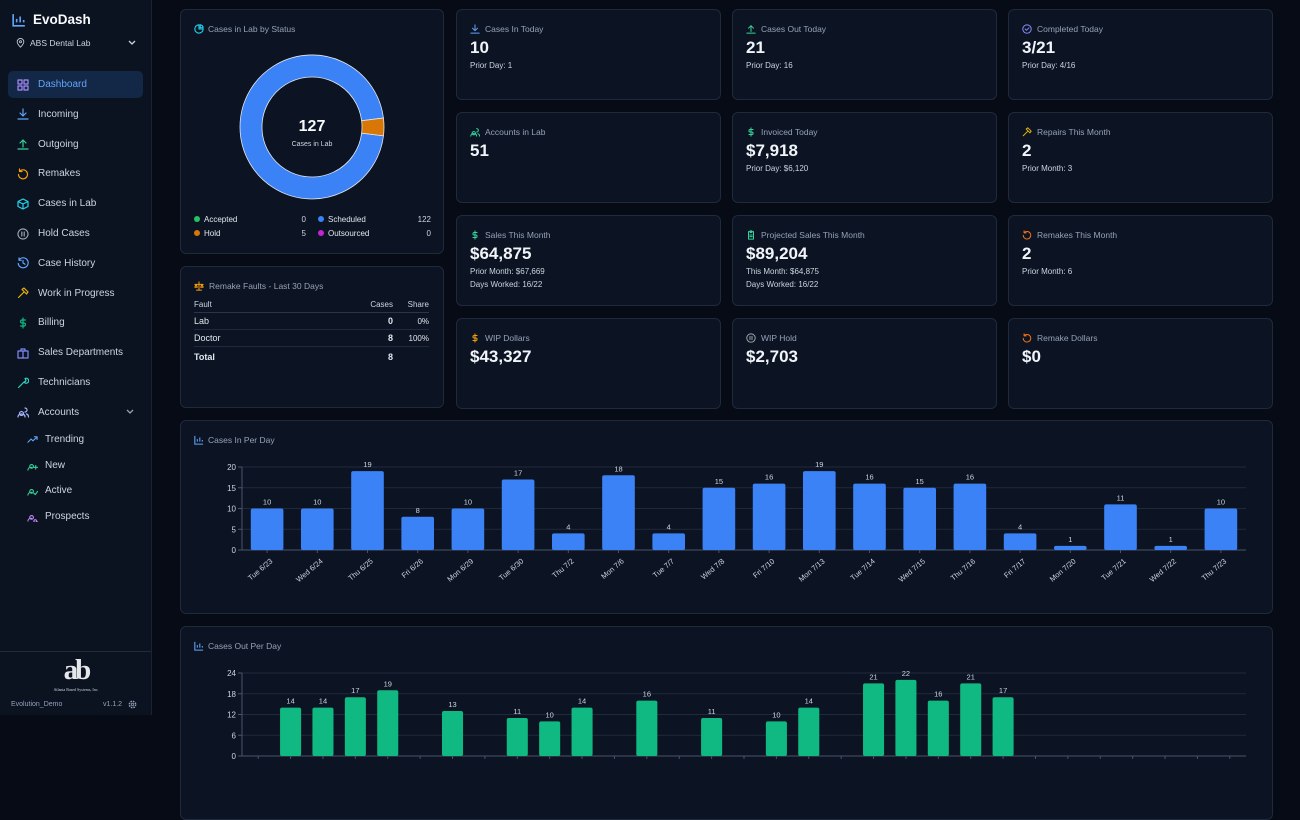  What do you see at coordinates (263, 321) in the screenshot?
I see `cell: Lab` at bounding box center [263, 321].